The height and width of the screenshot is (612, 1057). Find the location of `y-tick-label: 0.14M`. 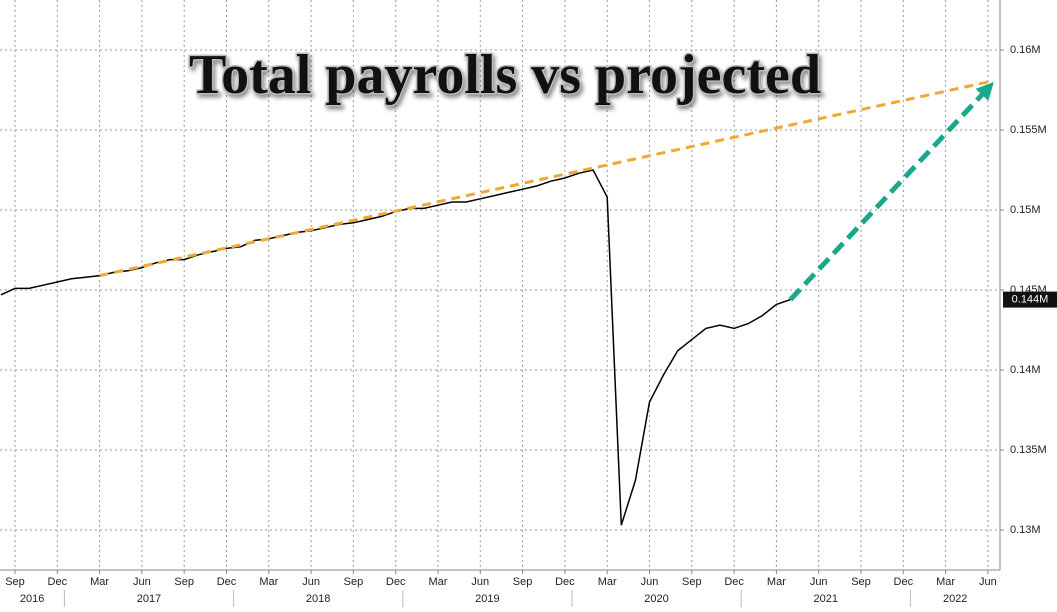

y-tick-label: 0.14M is located at coordinates (1025, 370).